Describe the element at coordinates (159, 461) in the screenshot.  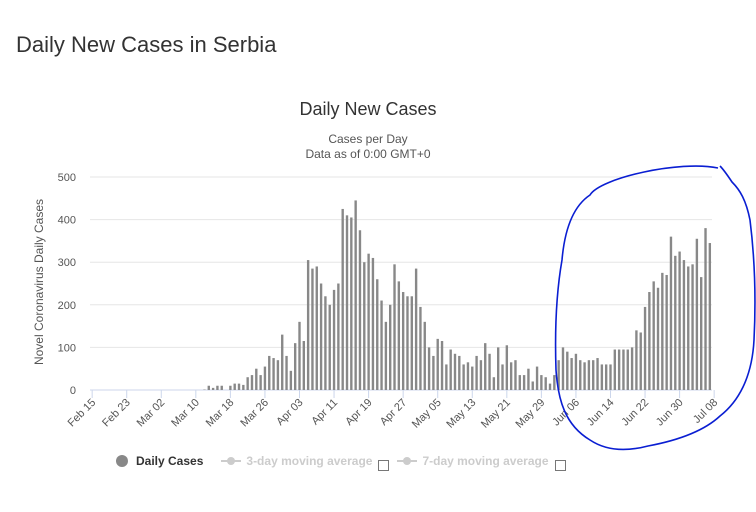
I see `legend-item-daily-cases: Daily Cases` at that location.